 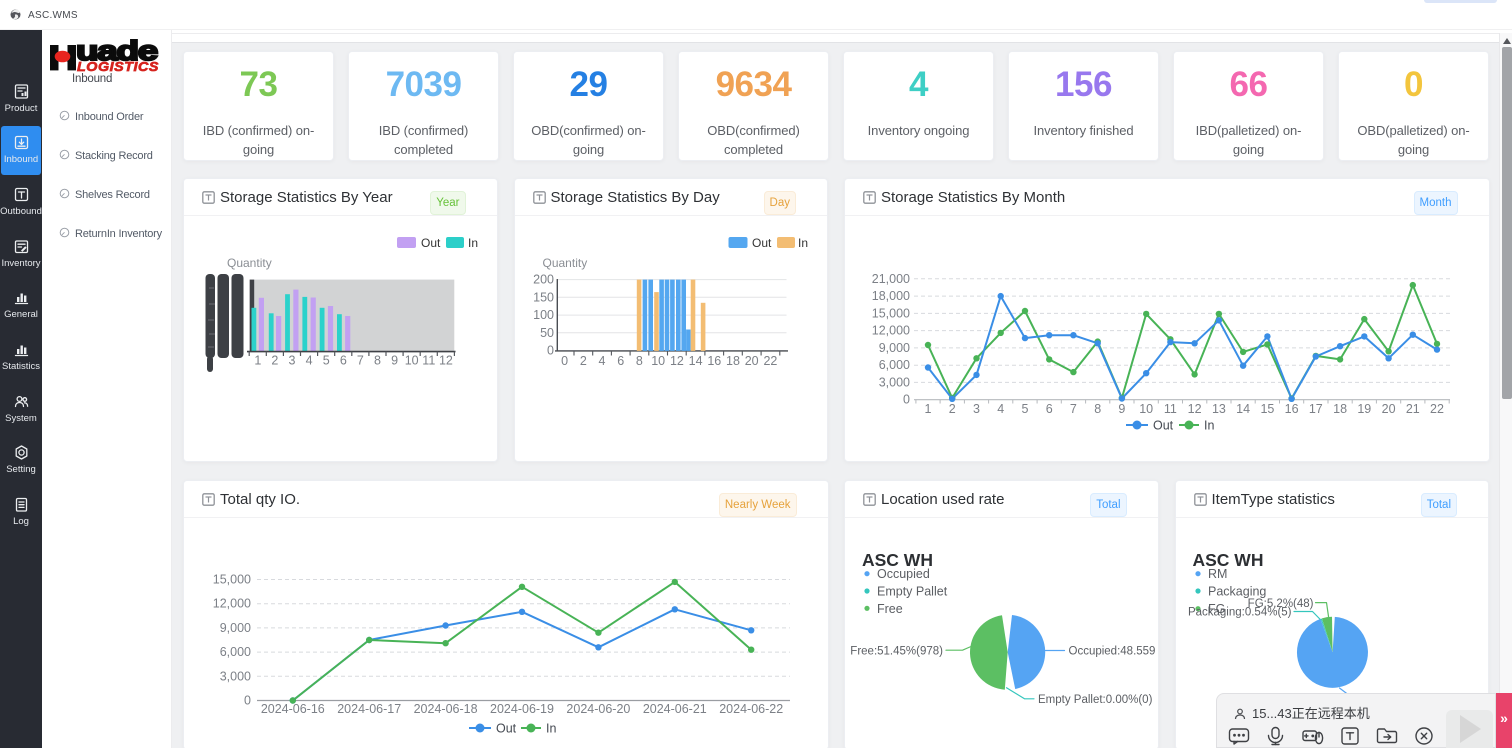 What do you see at coordinates (598, 709) in the screenshot?
I see `svg-text: 2024-06-20` at bounding box center [598, 709].